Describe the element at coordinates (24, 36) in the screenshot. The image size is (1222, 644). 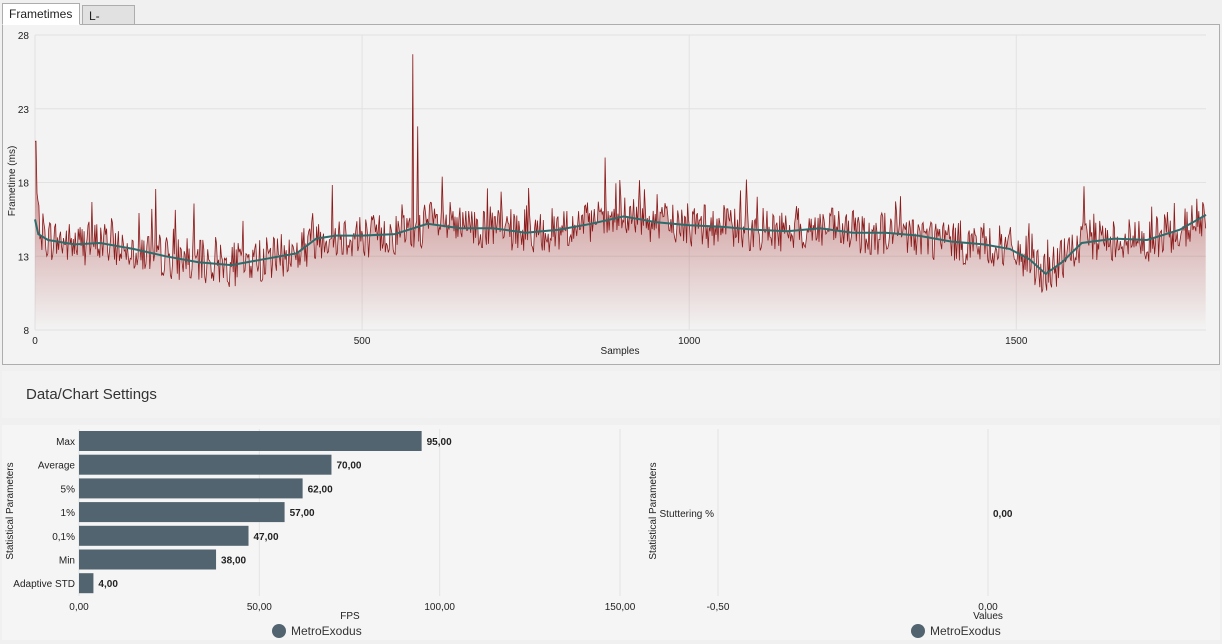
I see `y-tick-label: 28` at that location.